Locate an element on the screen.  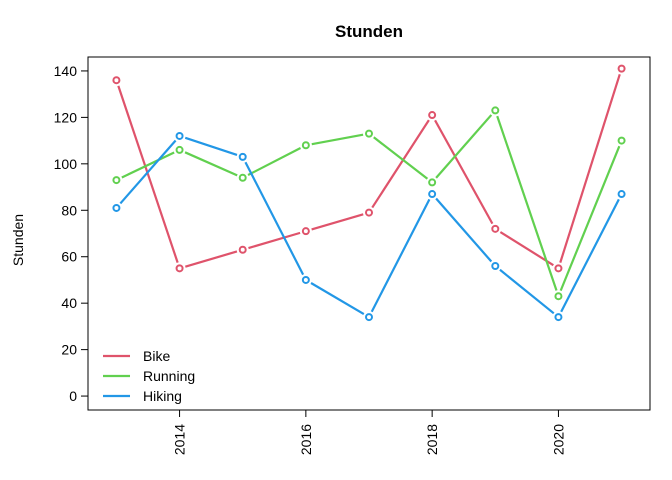
y-tick-label: 40 is located at coordinates (69, 303).